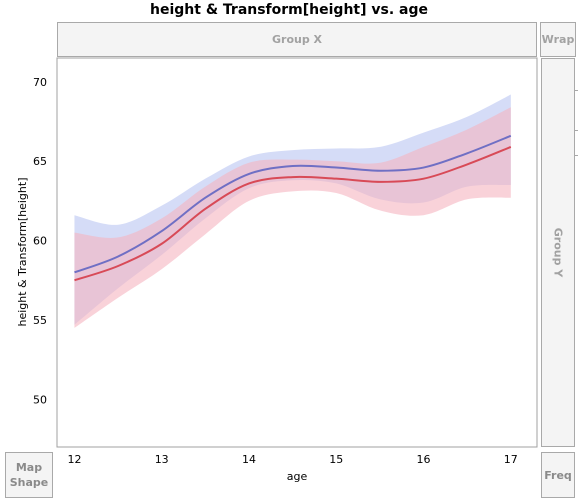  I want to click on x-tick-label: 12, so click(75, 459).